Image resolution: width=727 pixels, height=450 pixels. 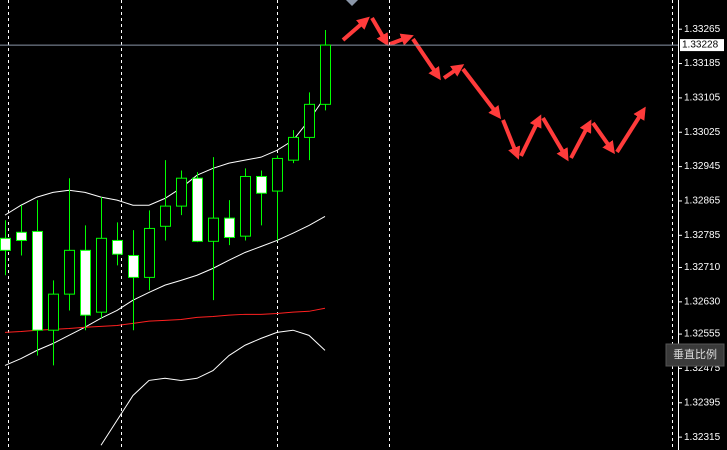 I want to click on y-tick-label: 1.32945, so click(x=702, y=166).